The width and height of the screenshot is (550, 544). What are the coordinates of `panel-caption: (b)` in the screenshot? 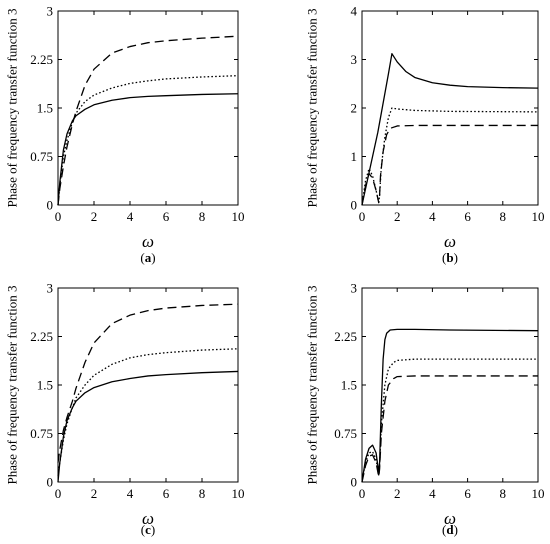 It's located at (450, 257).